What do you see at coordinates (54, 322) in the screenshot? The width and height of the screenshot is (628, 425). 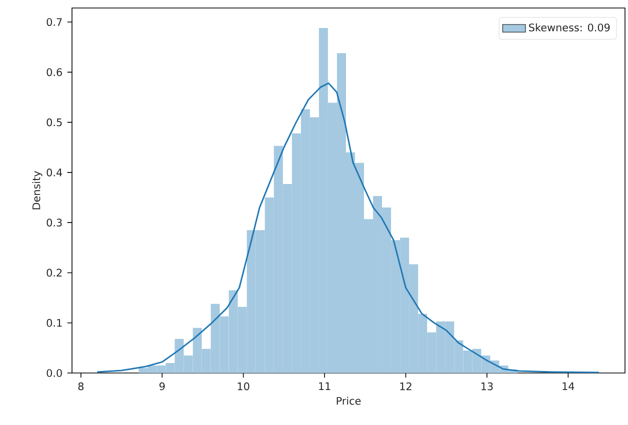 I see `y-tick-label: 0.1` at bounding box center [54, 322].